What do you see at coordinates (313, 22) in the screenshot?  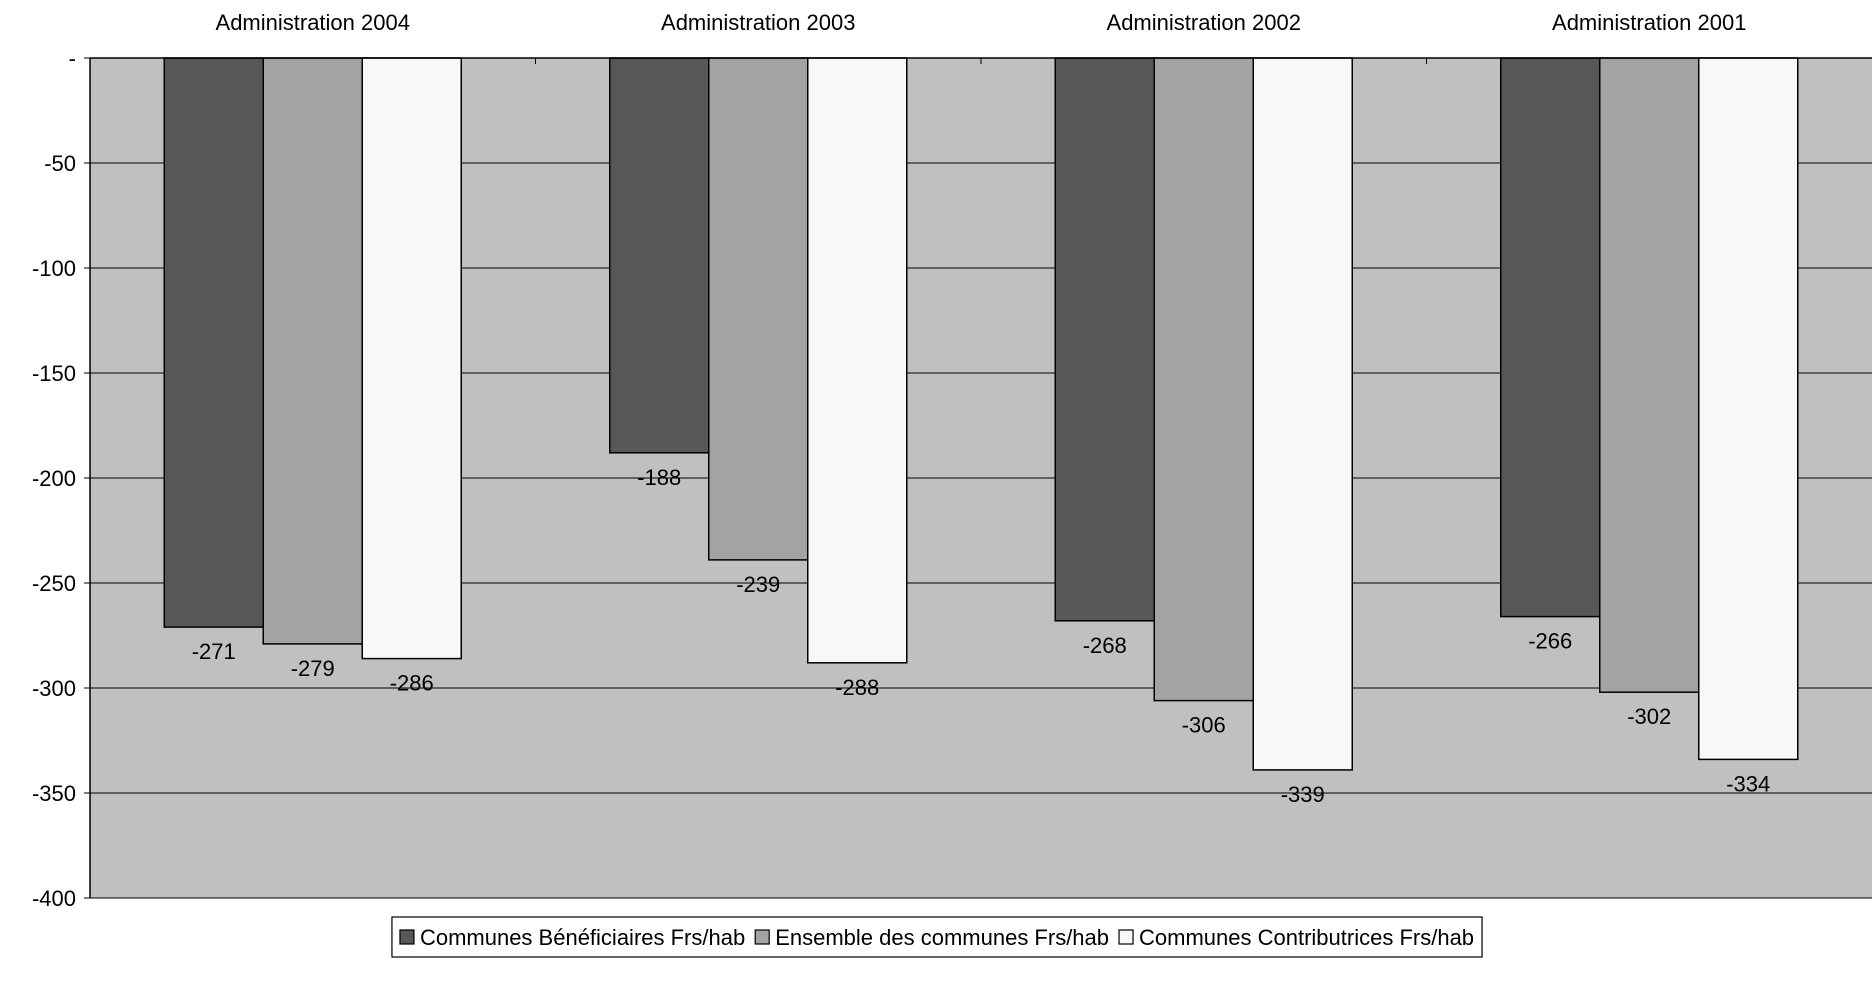 I see `category-label: Administration 2004` at bounding box center [313, 22].